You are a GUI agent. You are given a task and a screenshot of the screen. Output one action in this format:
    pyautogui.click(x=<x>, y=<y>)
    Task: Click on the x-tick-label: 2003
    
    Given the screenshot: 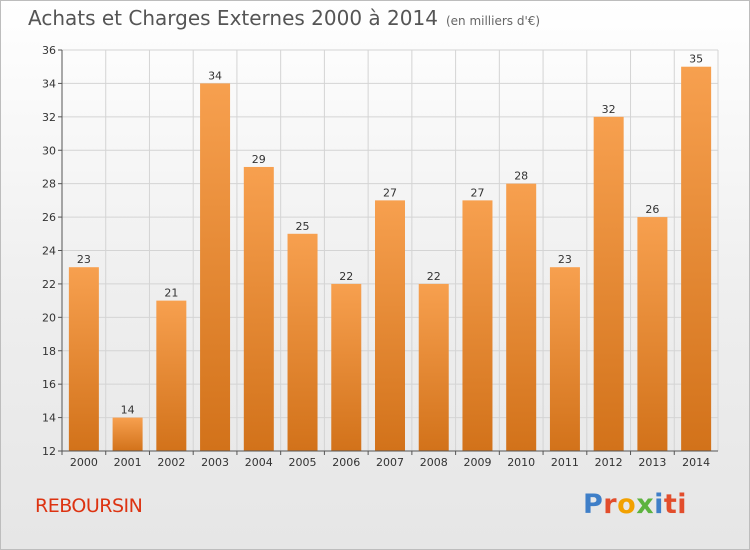 What is the action you would take?
    pyautogui.click(x=215, y=462)
    